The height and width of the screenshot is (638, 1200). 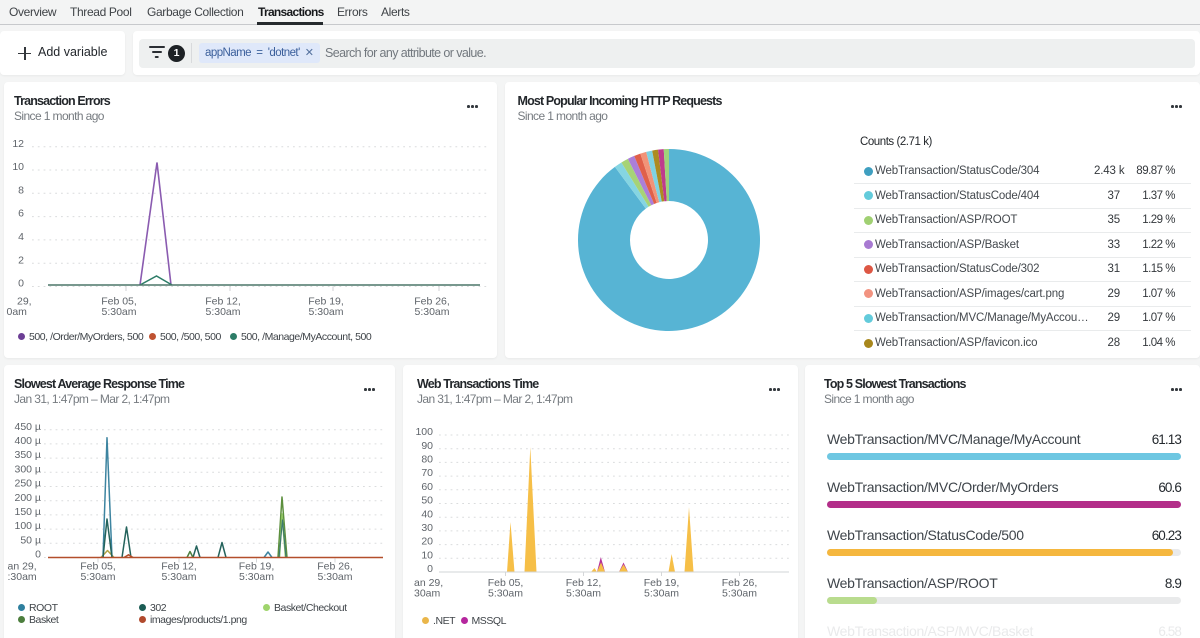 What do you see at coordinates (30, 540) in the screenshot?
I see `svg-text: 50 µ` at bounding box center [30, 540].